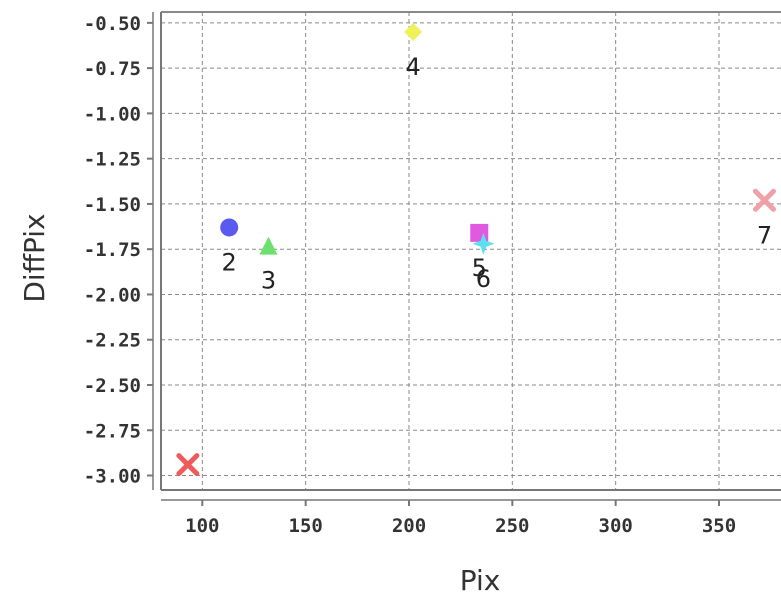 Image resolution: width=781 pixels, height=601 pixels. What do you see at coordinates (268, 265) in the screenshot?
I see `data-point: 3` at bounding box center [268, 265].